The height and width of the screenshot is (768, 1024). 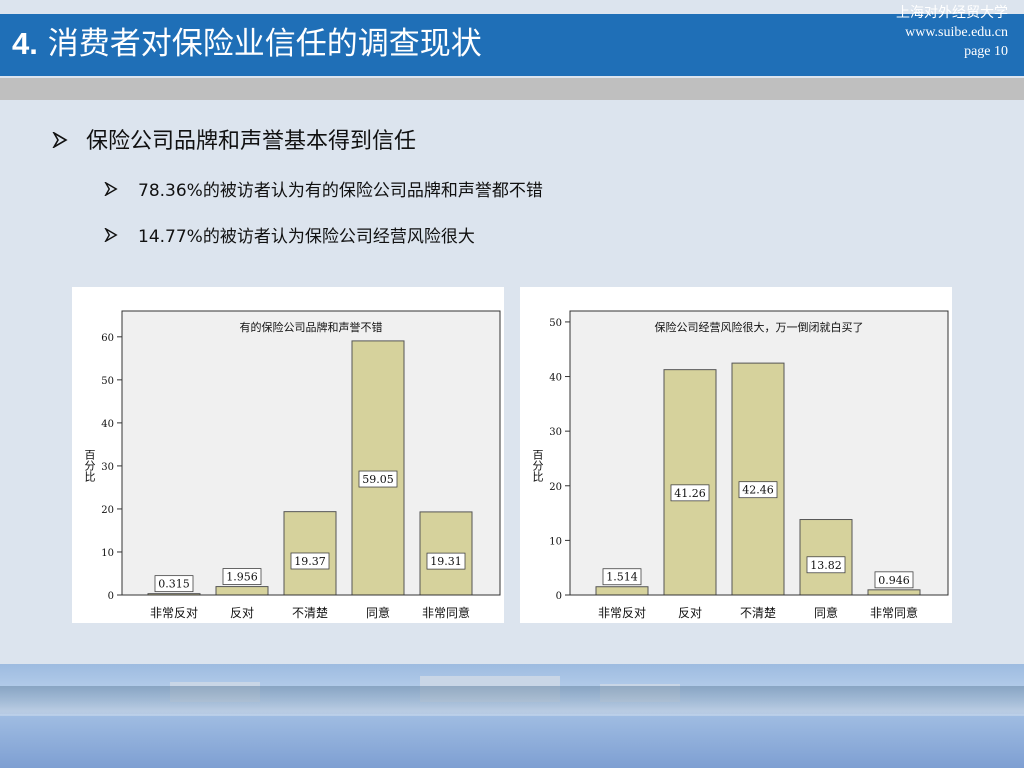 I want to click on data-label: 19.31, so click(x=446, y=561).